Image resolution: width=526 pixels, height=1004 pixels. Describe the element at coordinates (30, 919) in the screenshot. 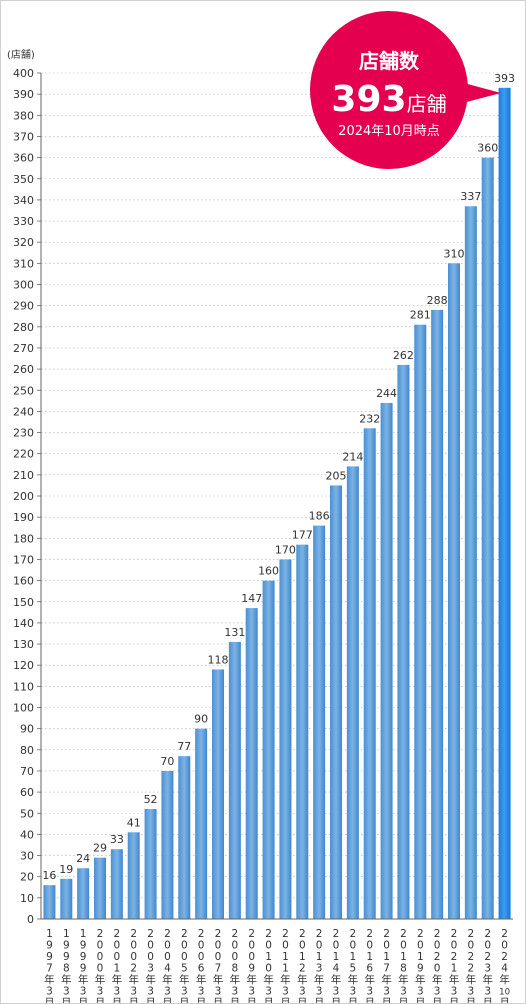

I see `y-tick-label: 0` at that location.